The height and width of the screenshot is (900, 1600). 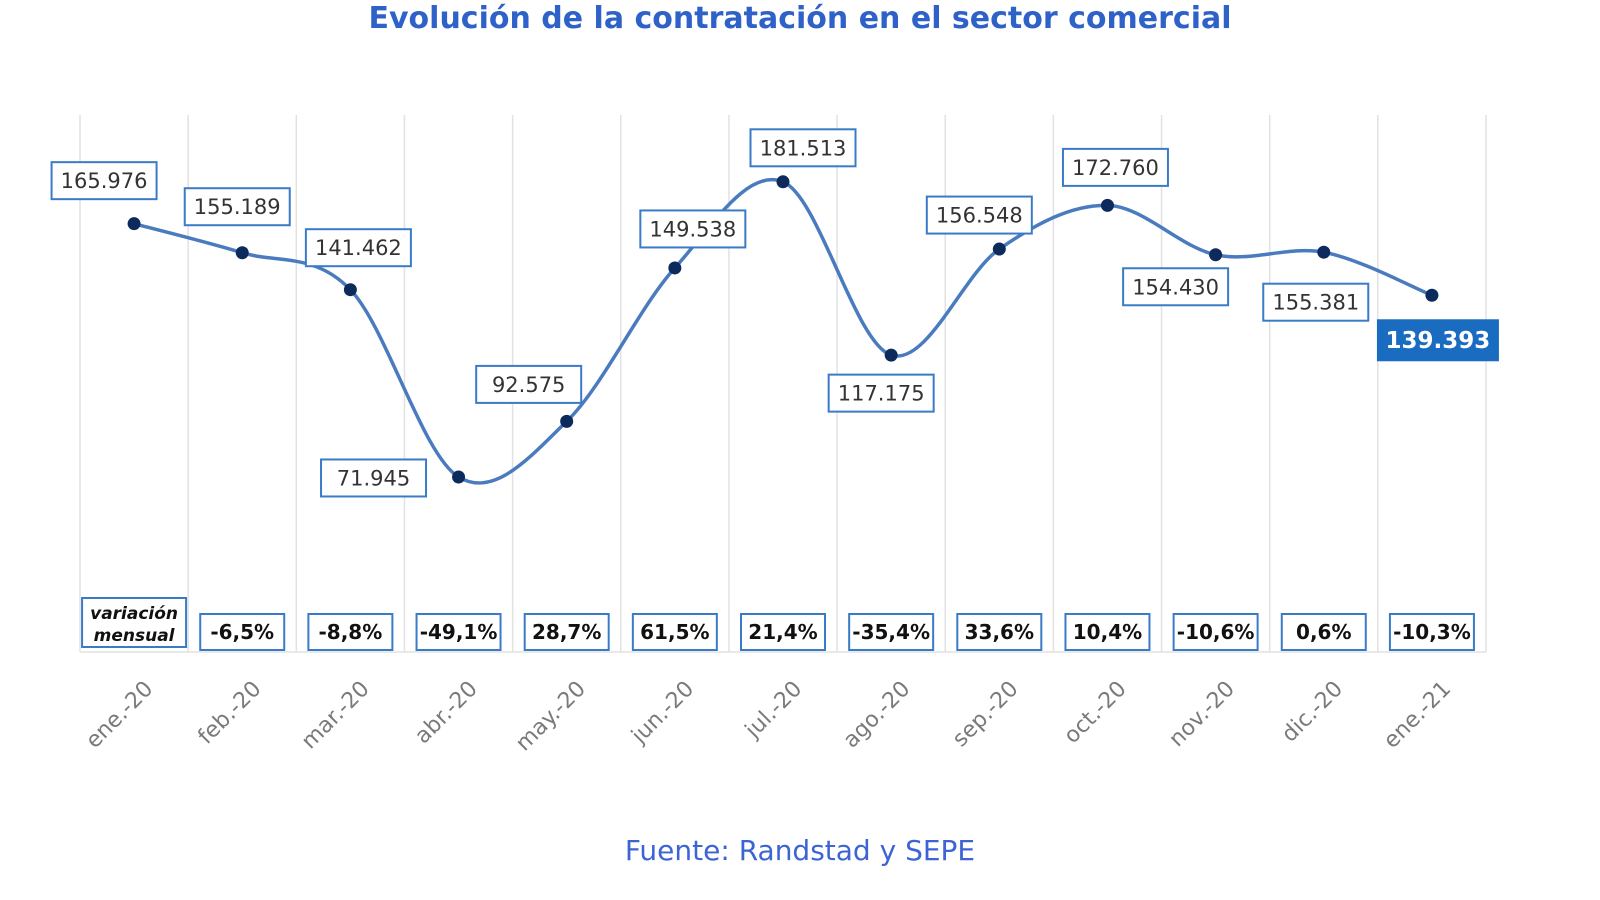 I want to click on value-label-mar.-20: 141.462, so click(x=358, y=248).